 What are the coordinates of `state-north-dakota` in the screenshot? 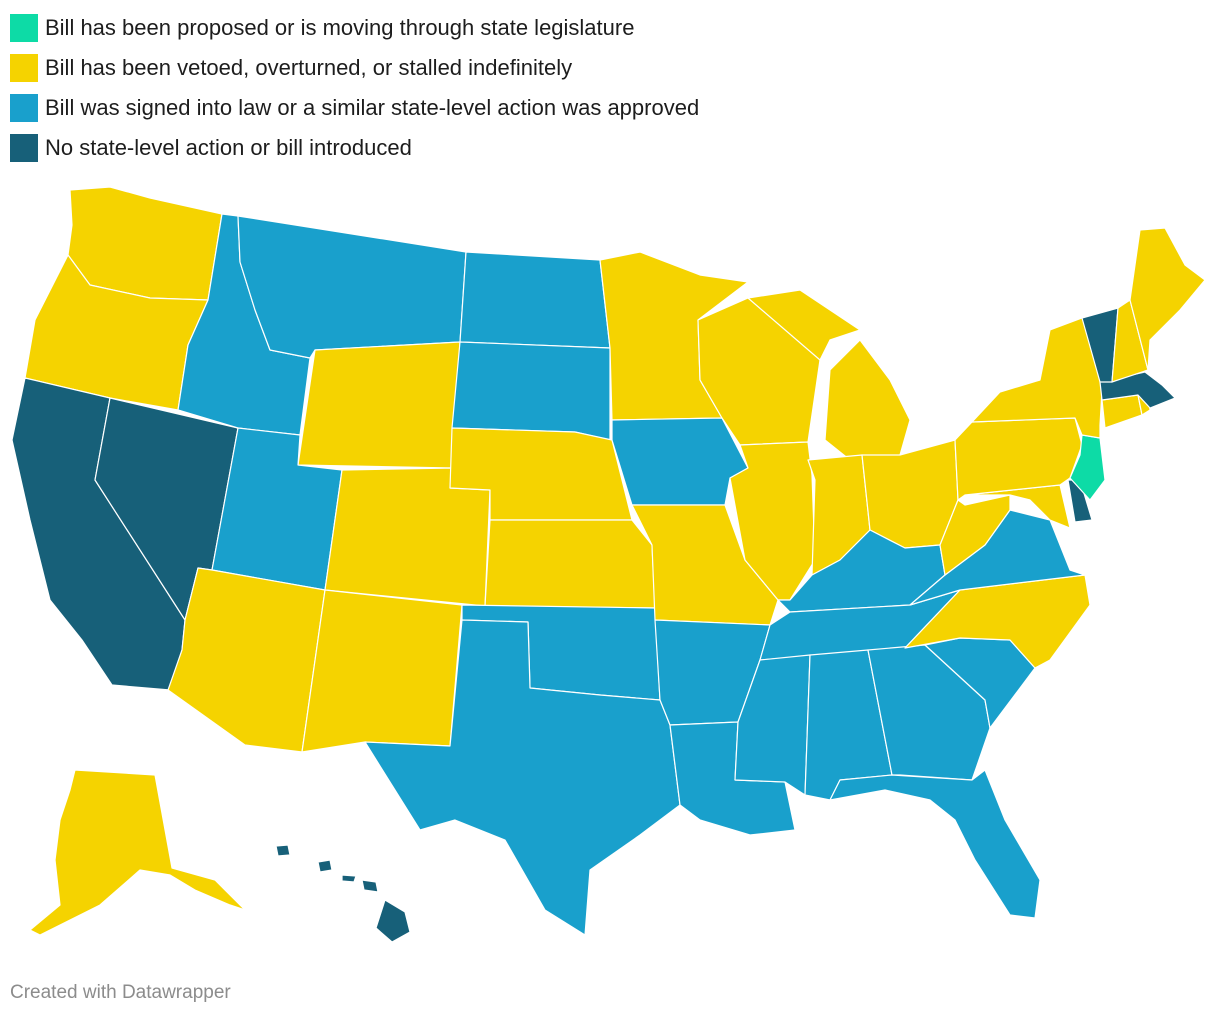 It's located at (535, 300).